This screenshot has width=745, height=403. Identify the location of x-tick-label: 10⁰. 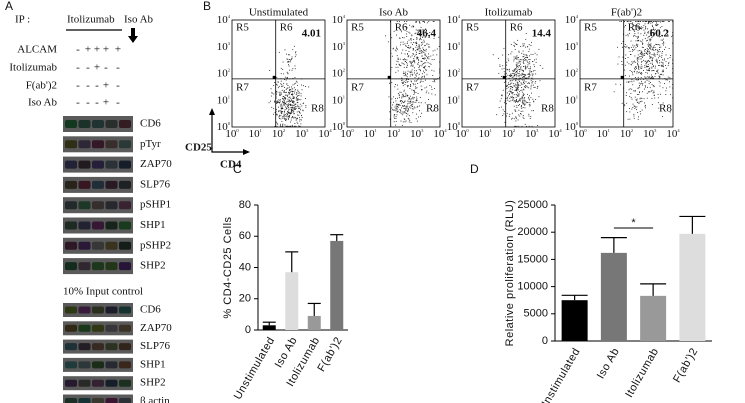
(580, 134).